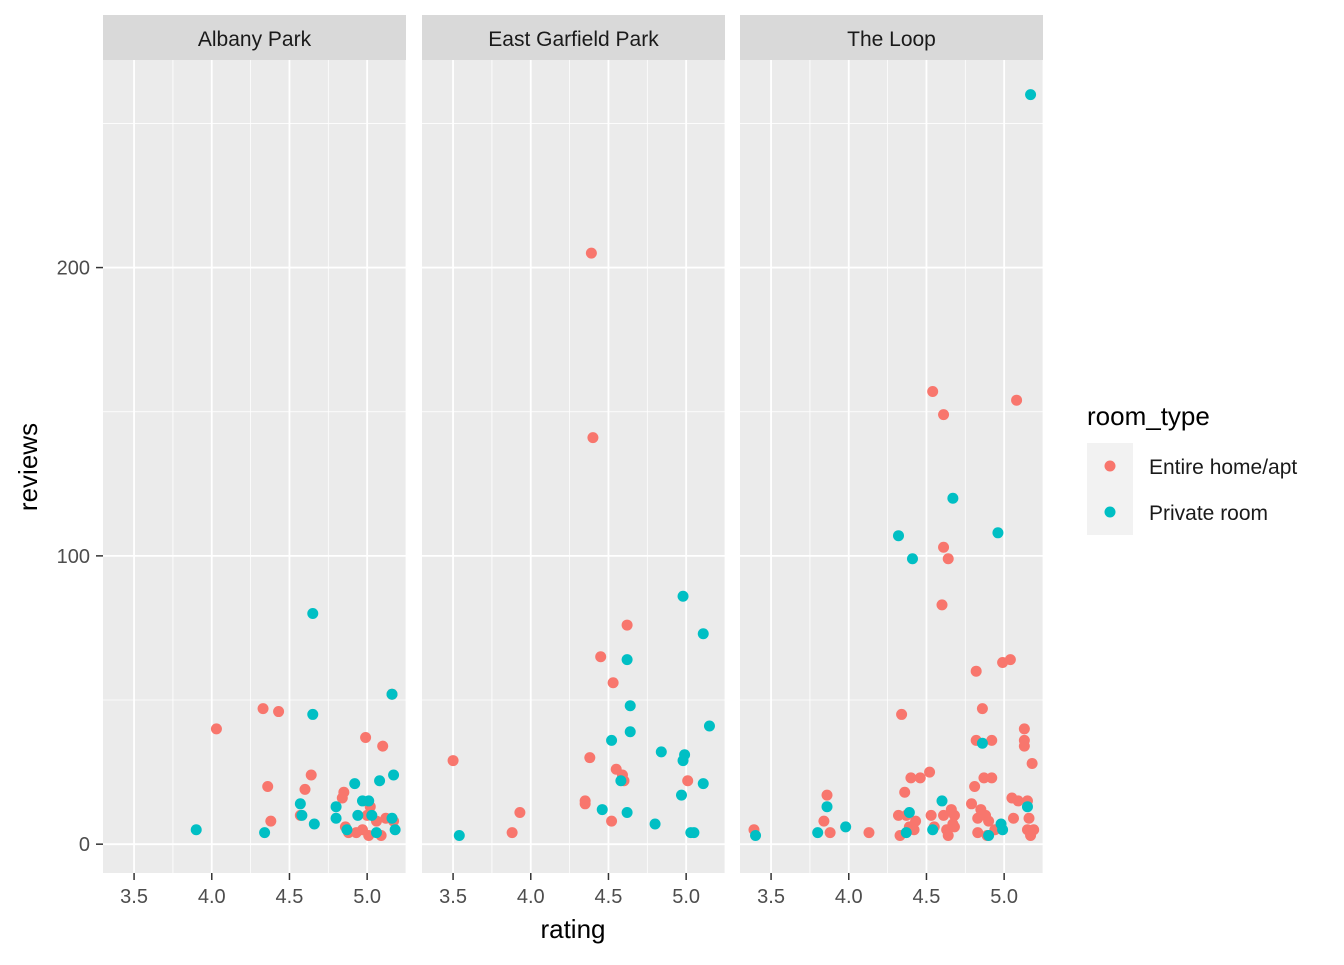 This screenshot has width=1344, height=965. I want to click on x-tick-label: 5.0, so click(686, 897).